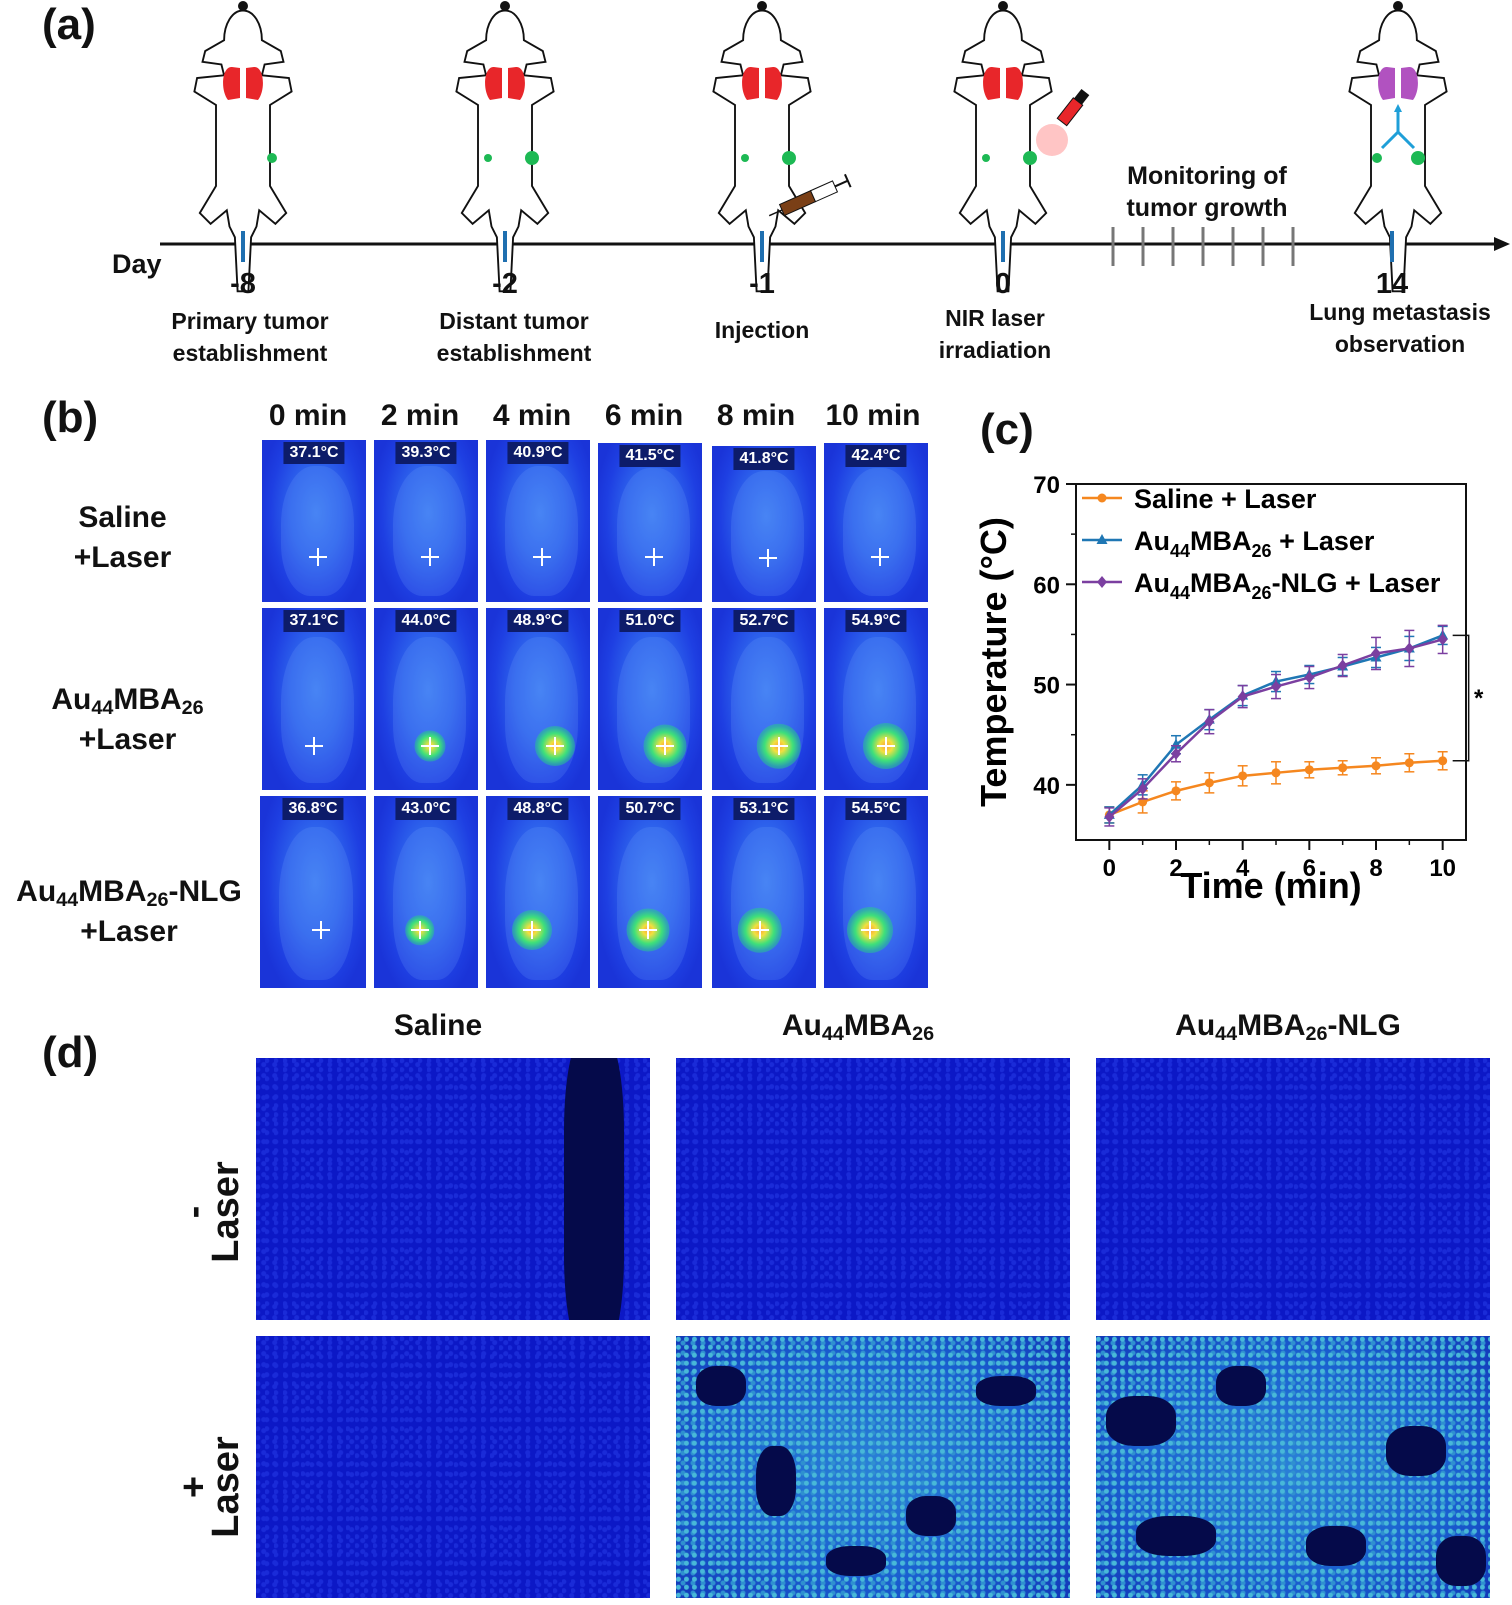  I want to click on histology-image-au44mba26-minus-laser, so click(873, 1189).